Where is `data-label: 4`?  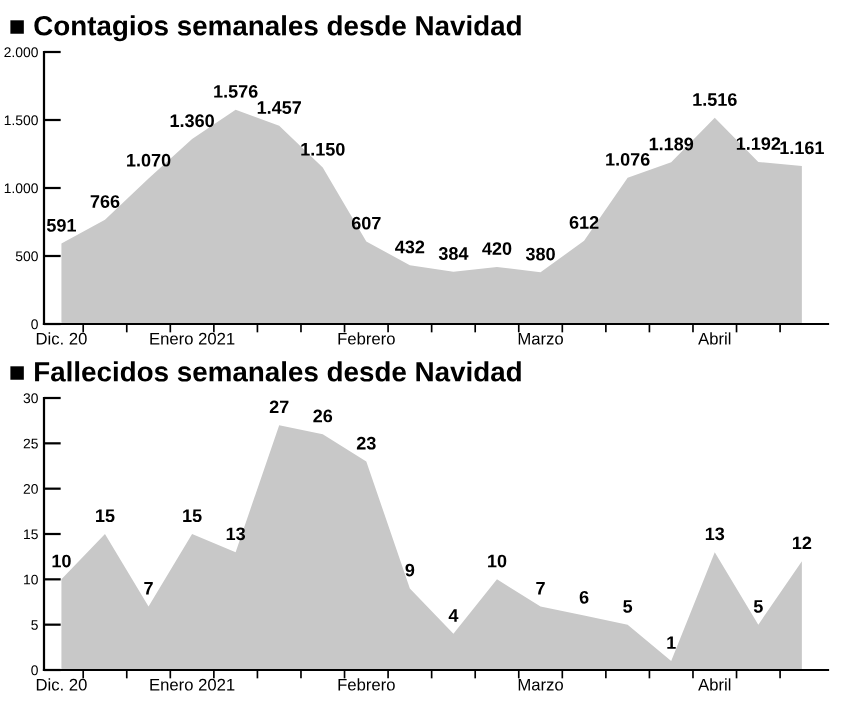 data-label: 4 is located at coordinates (453, 615).